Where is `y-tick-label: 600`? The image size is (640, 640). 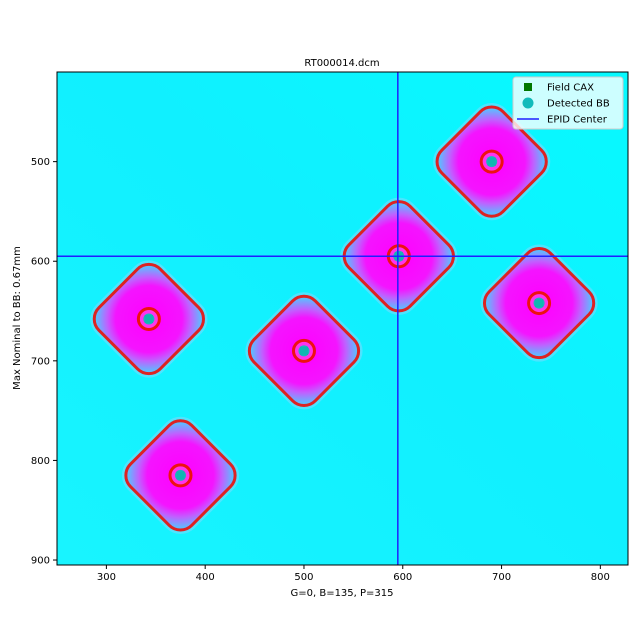
y-tick-label: 600 is located at coordinates (40, 262).